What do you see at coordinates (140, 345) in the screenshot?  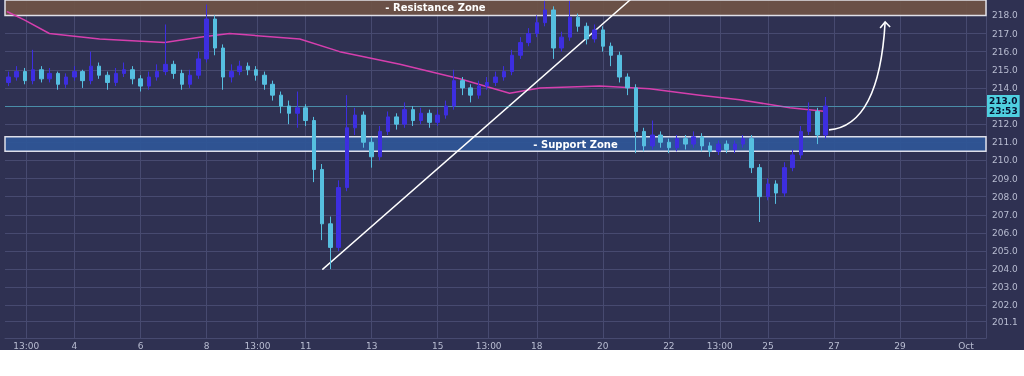 I see `x-tick-label: 6` at bounding box center [140, 345].